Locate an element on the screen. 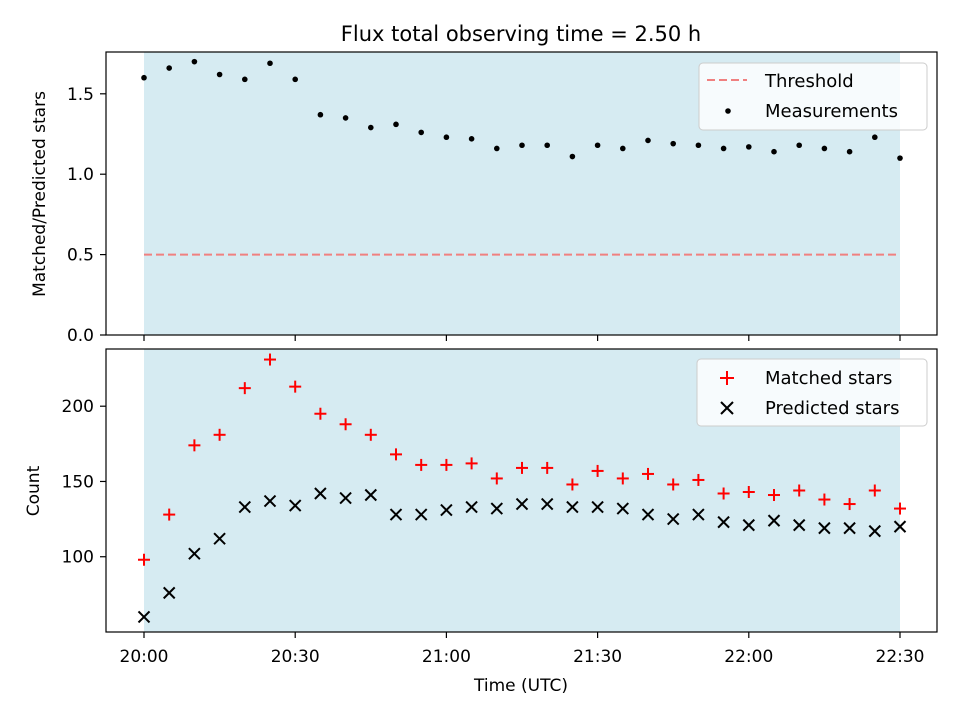  x-tick-label: 22:00 is located at coordinates (748, 657).